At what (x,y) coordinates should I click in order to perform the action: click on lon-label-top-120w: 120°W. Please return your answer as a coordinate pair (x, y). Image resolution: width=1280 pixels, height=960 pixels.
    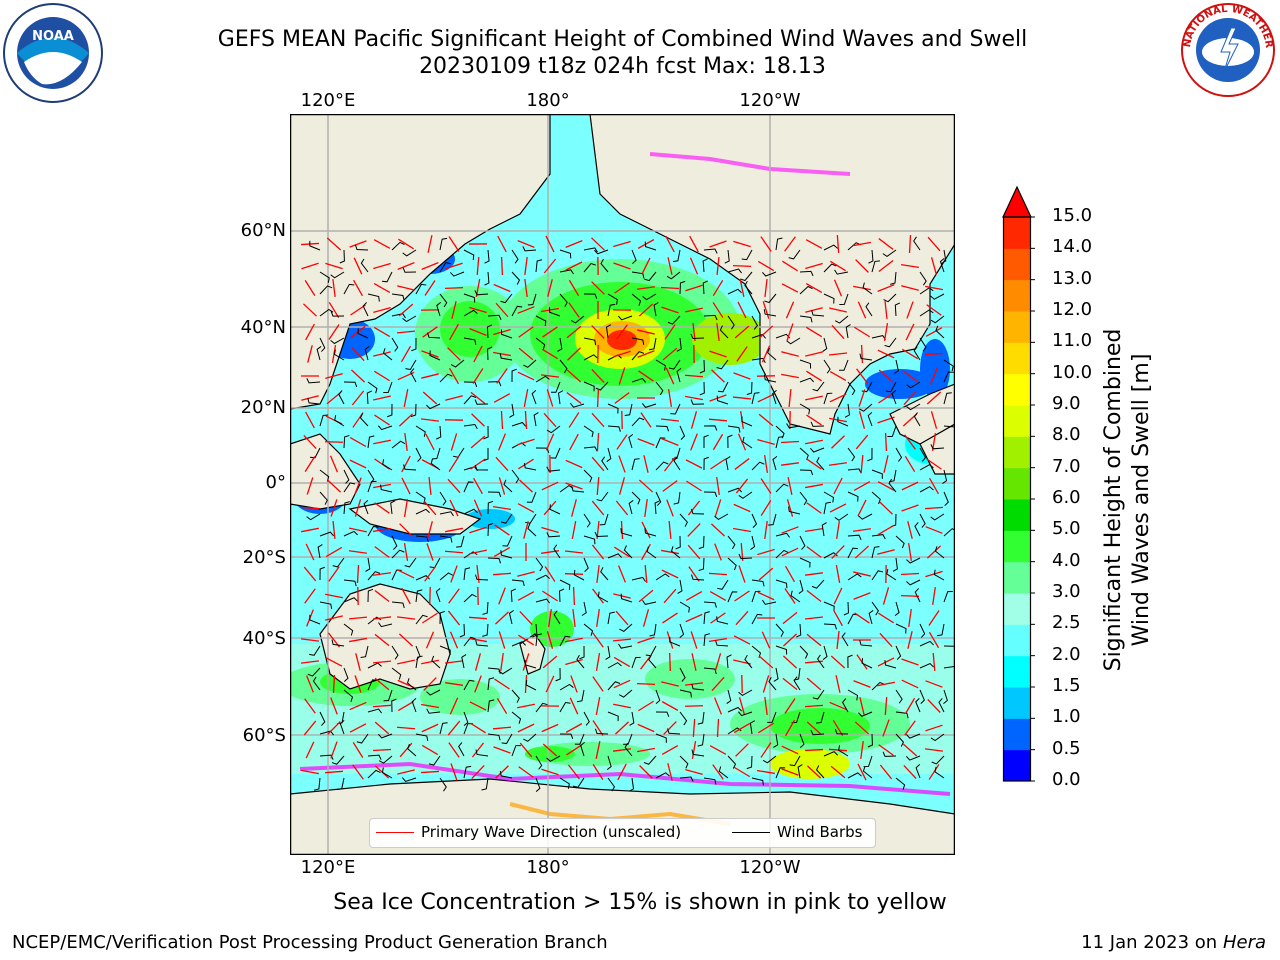
    Looking at the image, I should click on (770, 100).